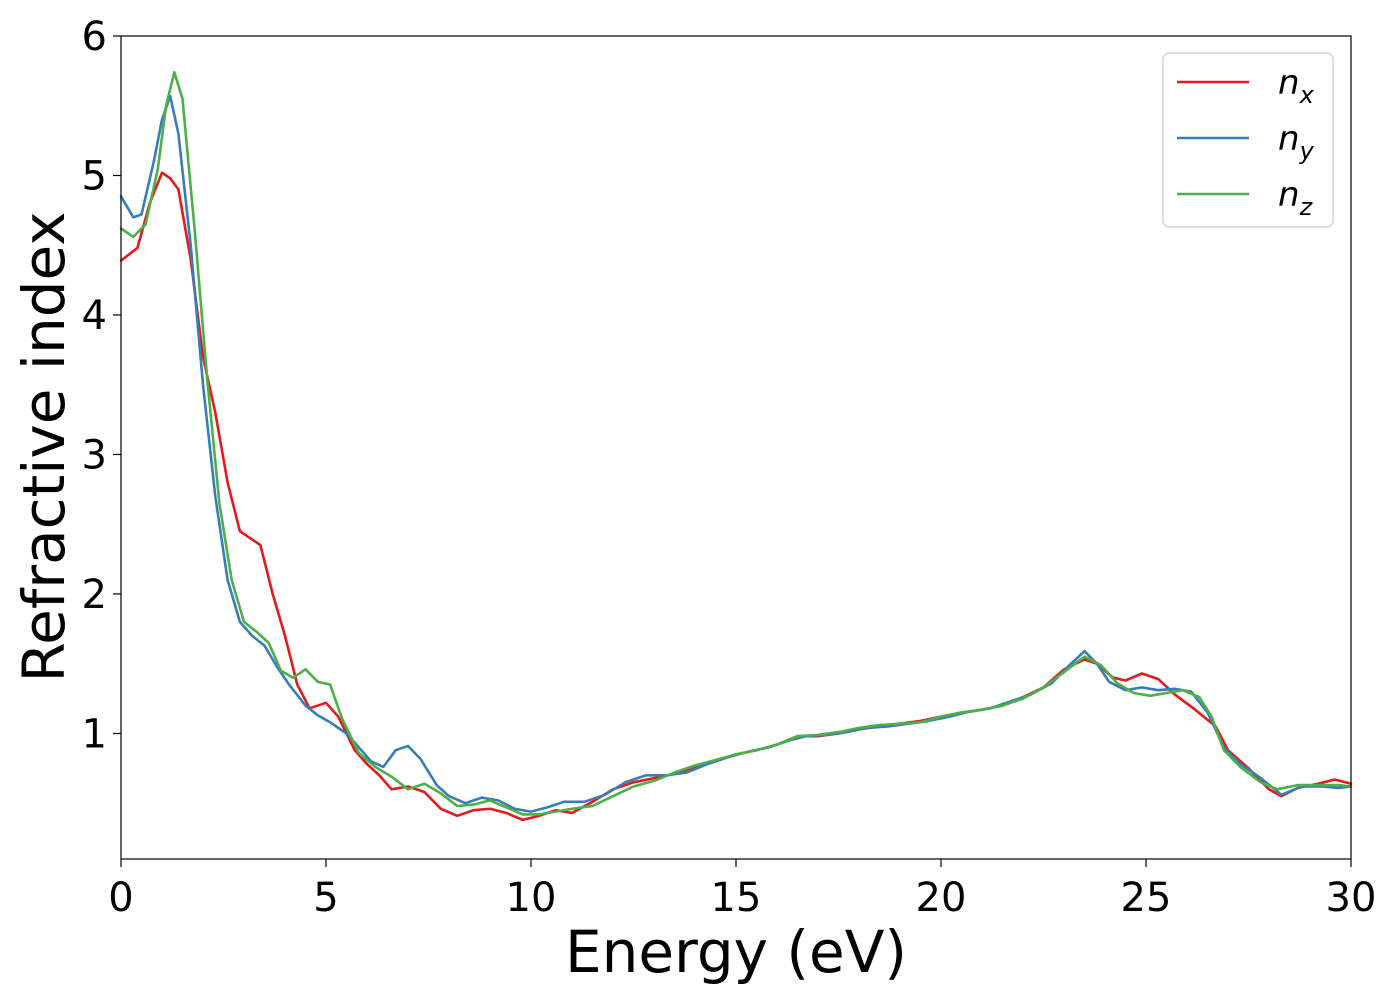  I want to click on x-tick-label: 15, so click(736, 898).